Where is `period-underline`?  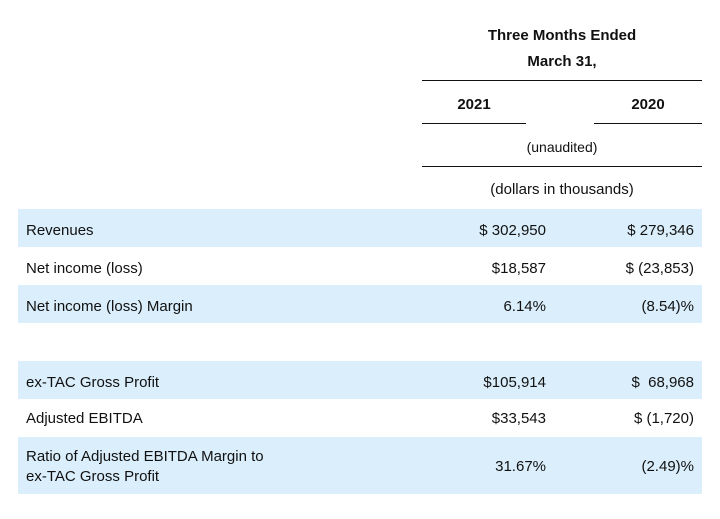
period-underline is located at coordinates (562, 80).